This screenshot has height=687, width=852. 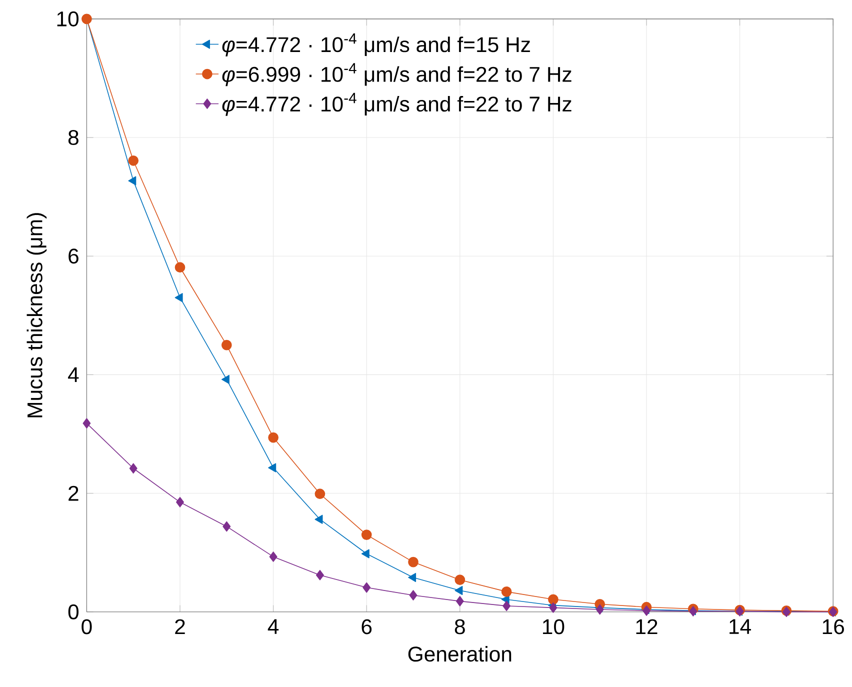 What do you see at coordinates (73, 256) in the screenshot?
I see `y-tick-label: 6` at bounding box center [73, 256].